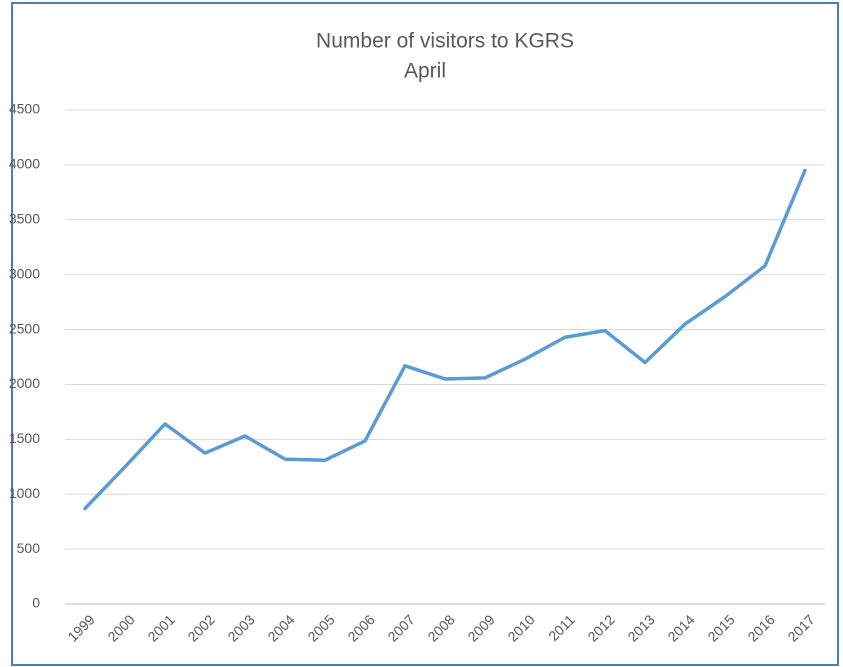 The width and height of the screenshot is (843, 667). I want to click on y-tick-label: 3000, so click(24, 273).